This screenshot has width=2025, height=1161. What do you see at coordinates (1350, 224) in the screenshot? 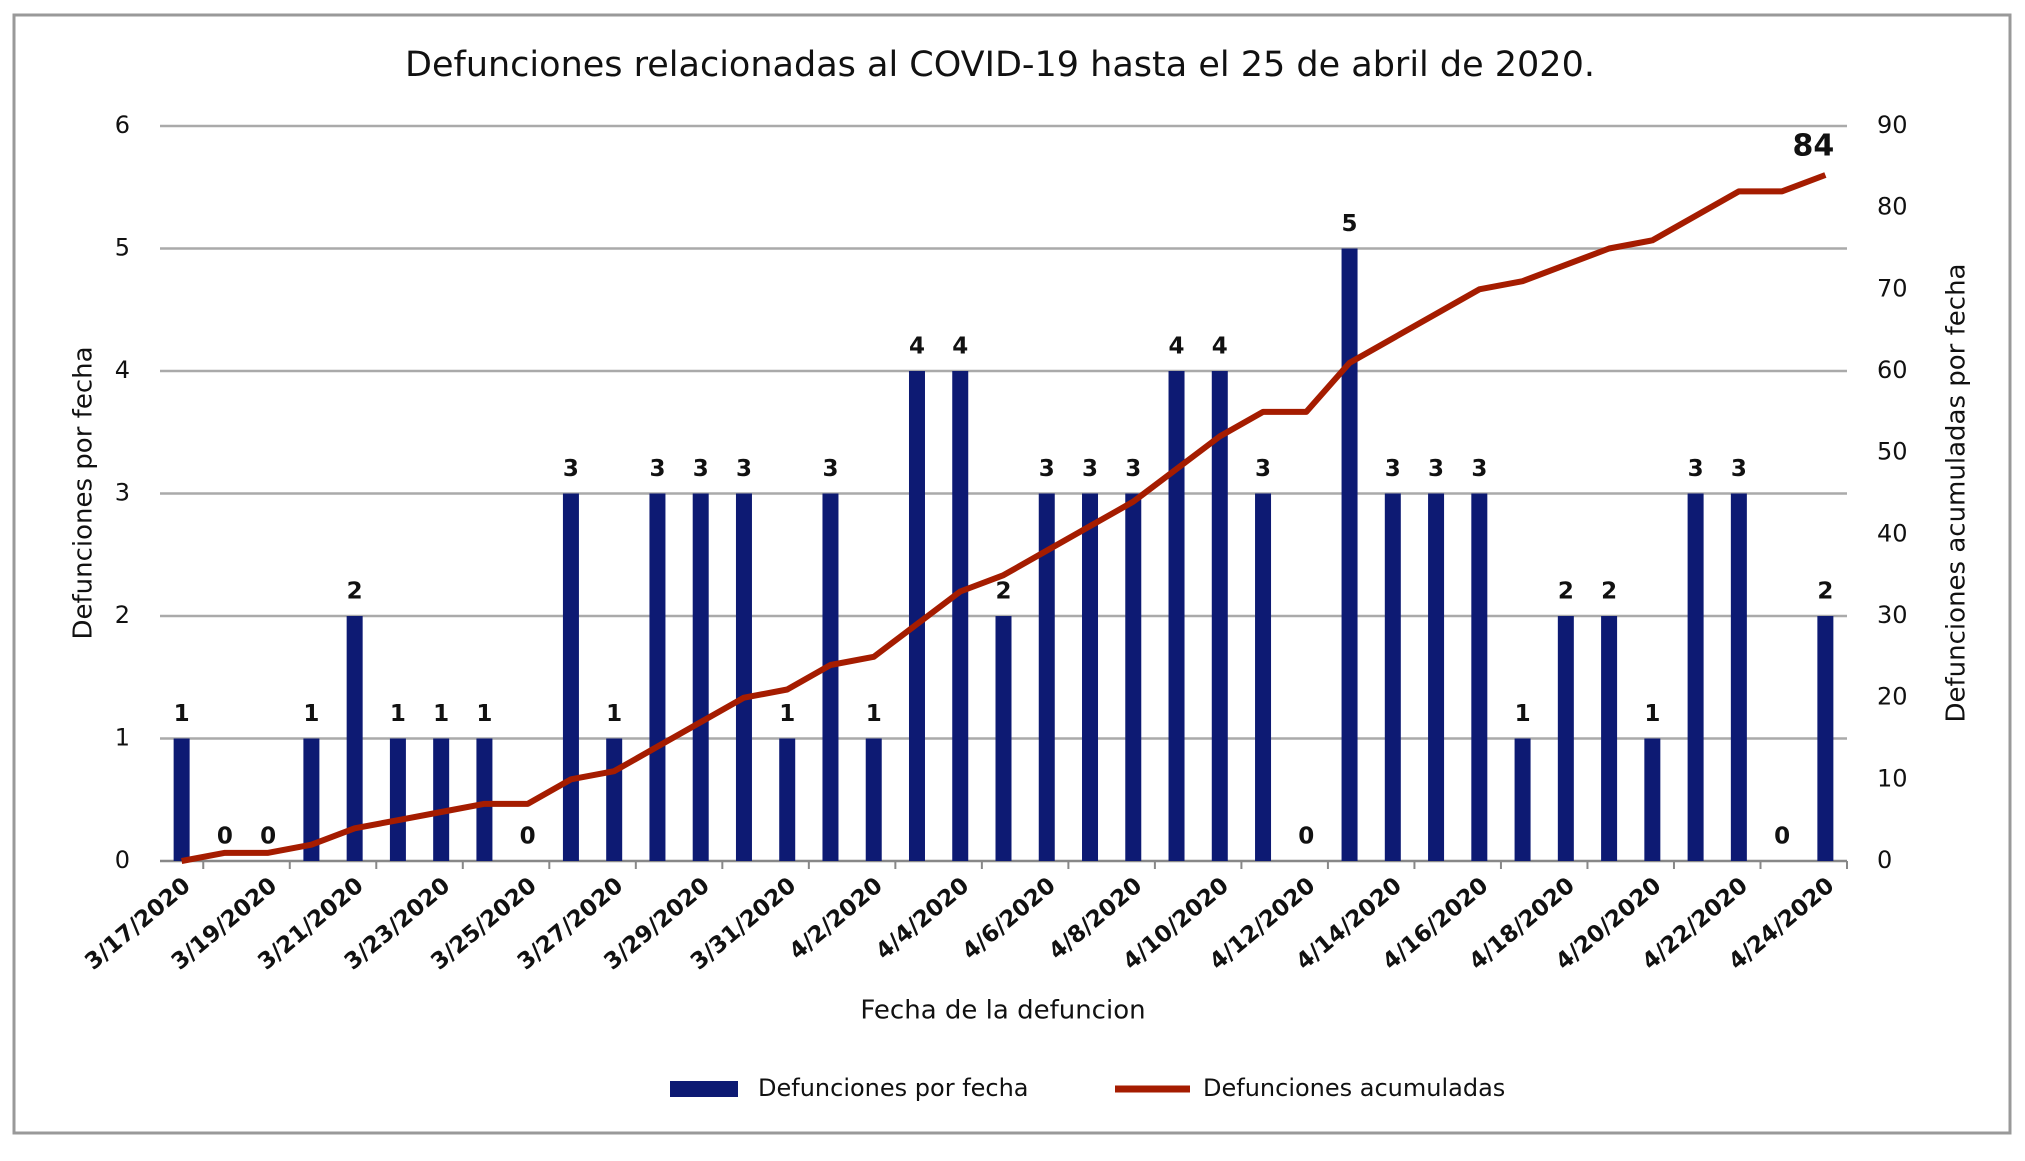
I see `bar-value-label: 5` at bounding box center [1350, 224].